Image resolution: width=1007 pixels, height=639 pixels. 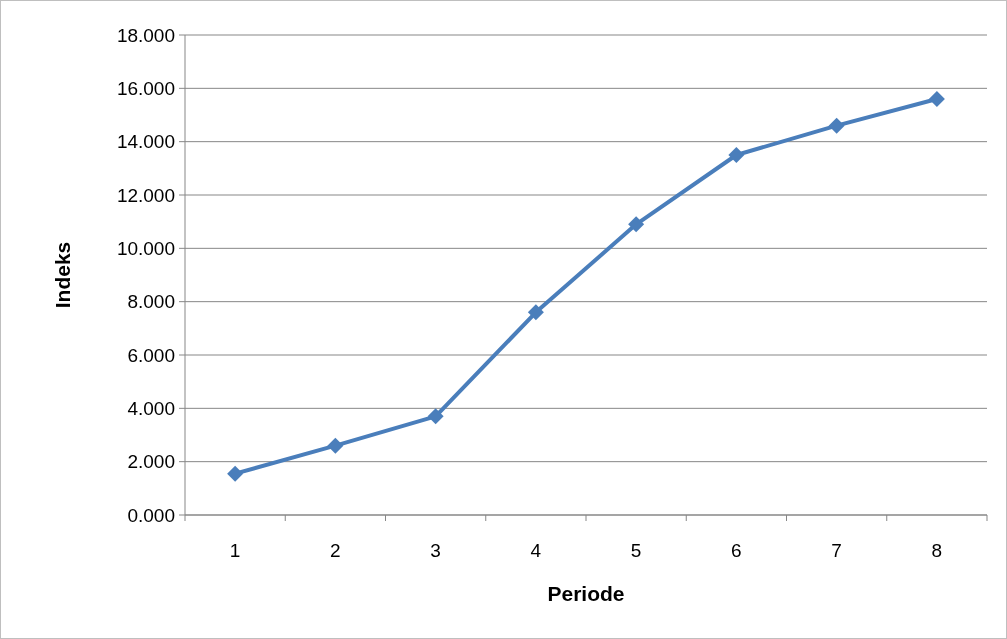 What do you see at coordinates (145, 248) in the screenshot?
I see `y-tick-label: 10.000` at bounding box center [145, 248].